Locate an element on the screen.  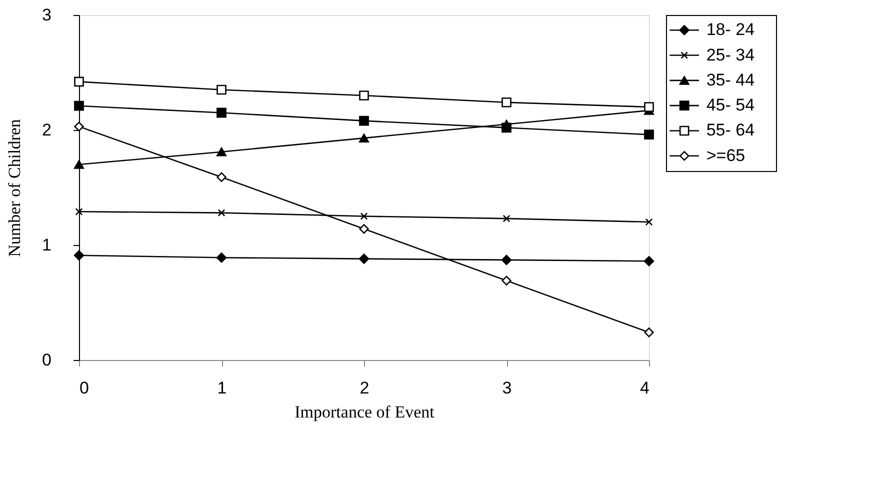
x-tick-label: 2 is located at coordinates (365, 388).